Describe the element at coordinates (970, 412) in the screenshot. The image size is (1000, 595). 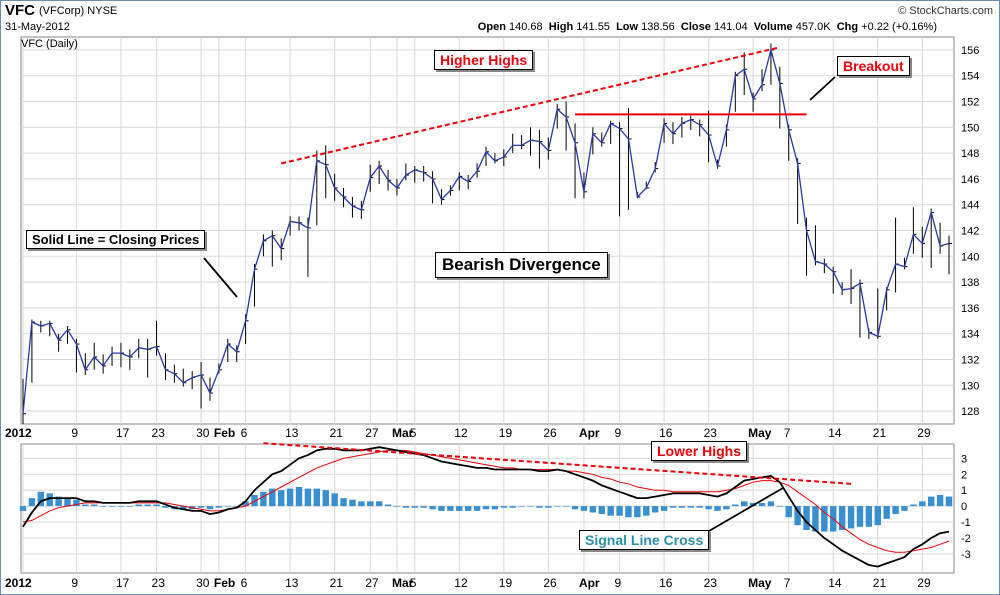
I see `price-tick-label: 128` at that location.